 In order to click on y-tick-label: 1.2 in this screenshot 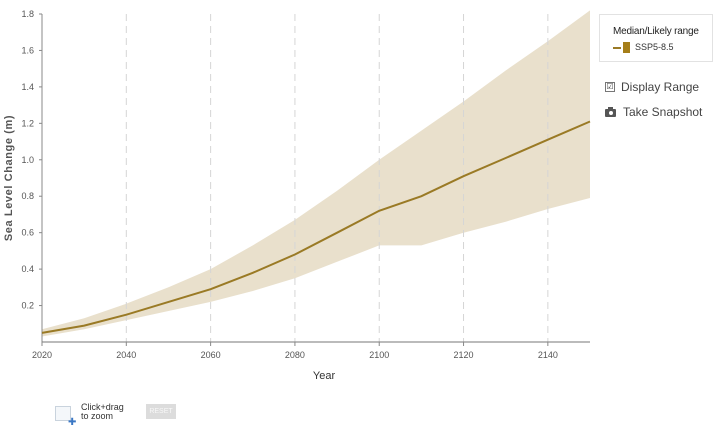, I will do `click(27, 123)`.